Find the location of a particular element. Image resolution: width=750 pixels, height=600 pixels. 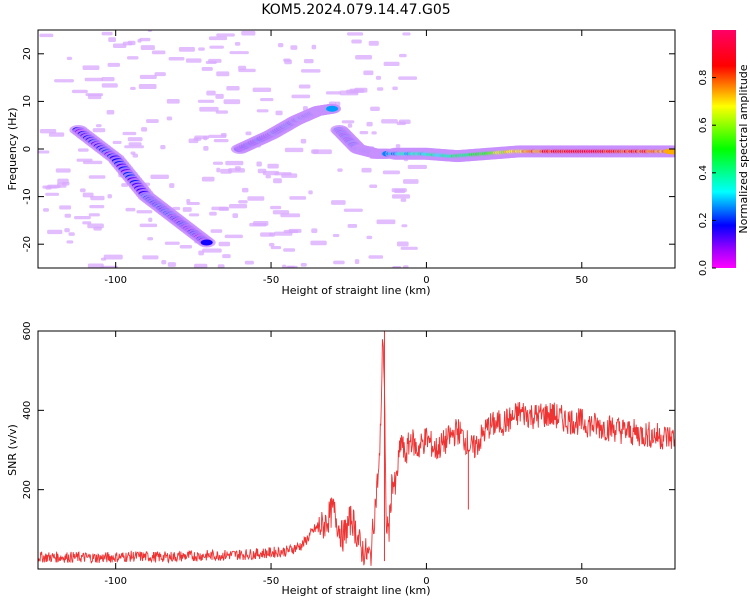

snr-x-tick-label: -50 is located at coordinates (271, 581).